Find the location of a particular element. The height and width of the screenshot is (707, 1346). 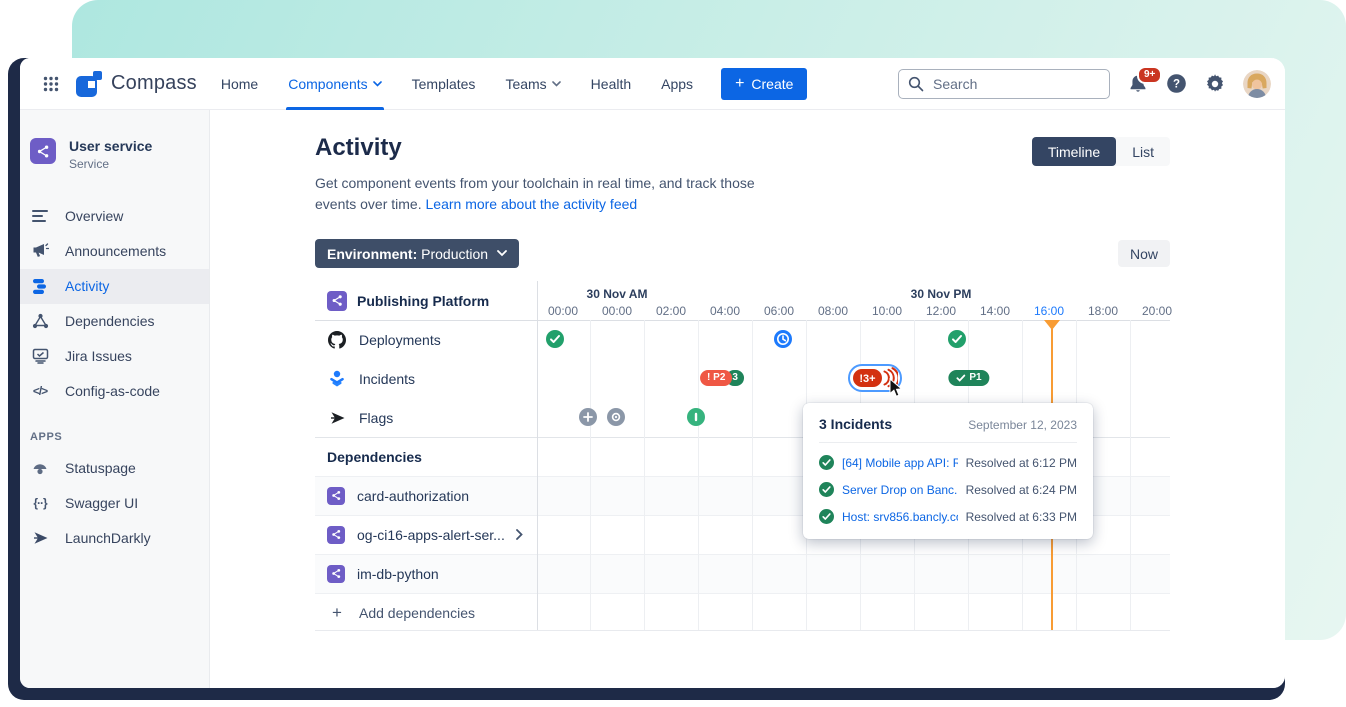

question-icon: ? is located at coordinates (1176, 83).